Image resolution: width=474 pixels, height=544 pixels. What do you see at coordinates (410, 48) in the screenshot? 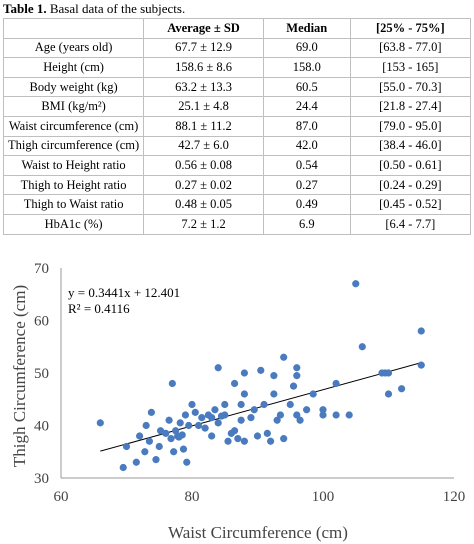
I see `row-iqr-cell: [63.8 - 77.0]` at bounding box center [410, 48].